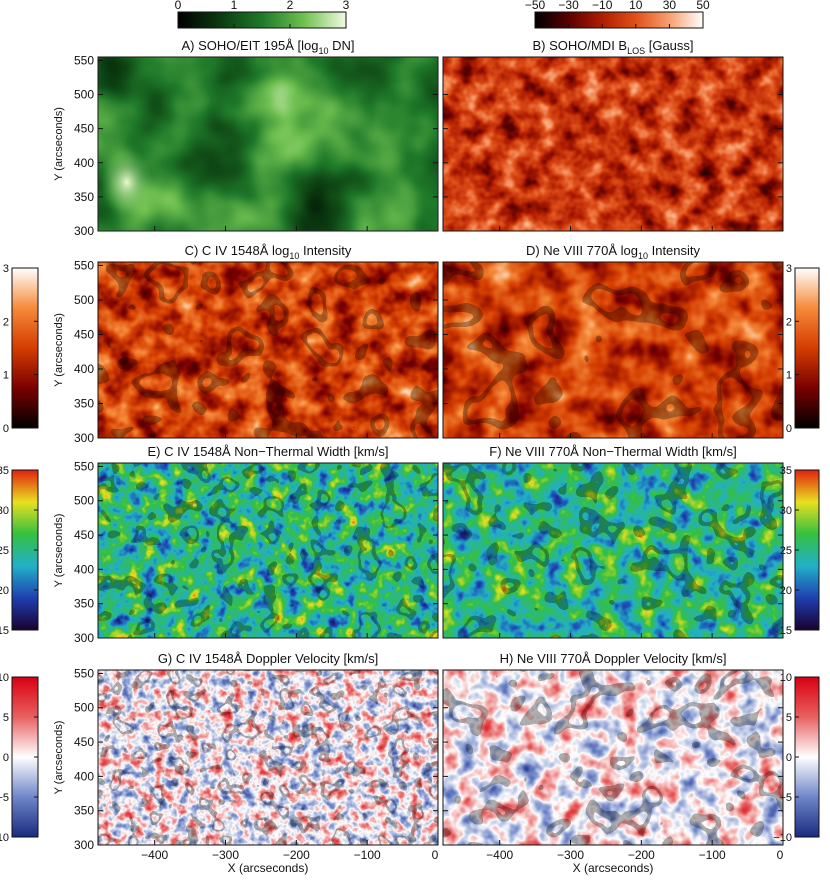 The height and width of the screenshot is (887, 830). What do you see at coordinates (154, 855) in the screenshot?
I see `x-tick-label: −400` at bounding box center [154, 855].